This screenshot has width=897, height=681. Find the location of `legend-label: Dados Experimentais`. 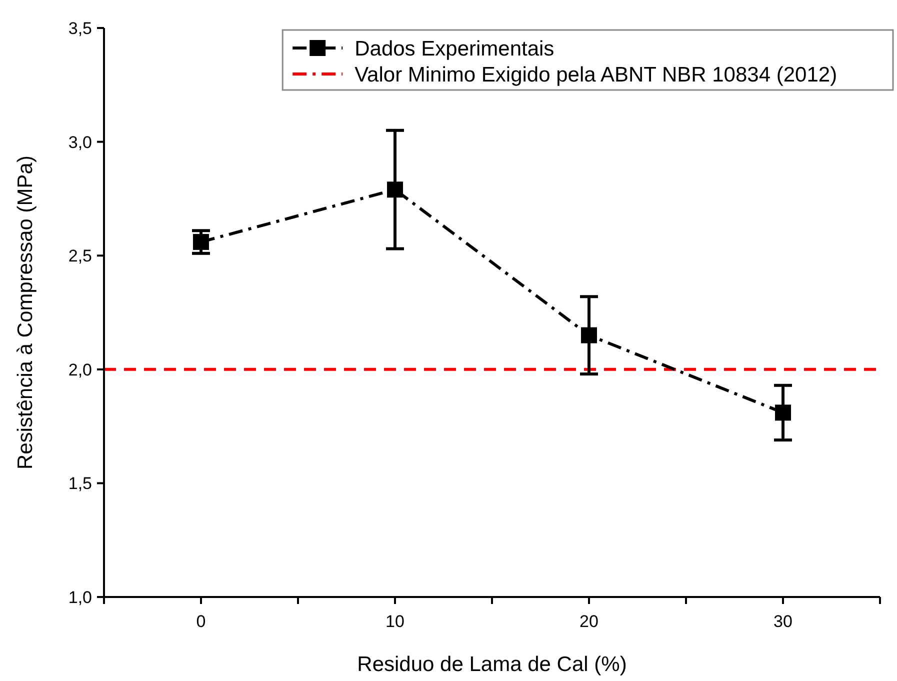

legend-label: Dados Experimentais is located at coordinates (454, 48).